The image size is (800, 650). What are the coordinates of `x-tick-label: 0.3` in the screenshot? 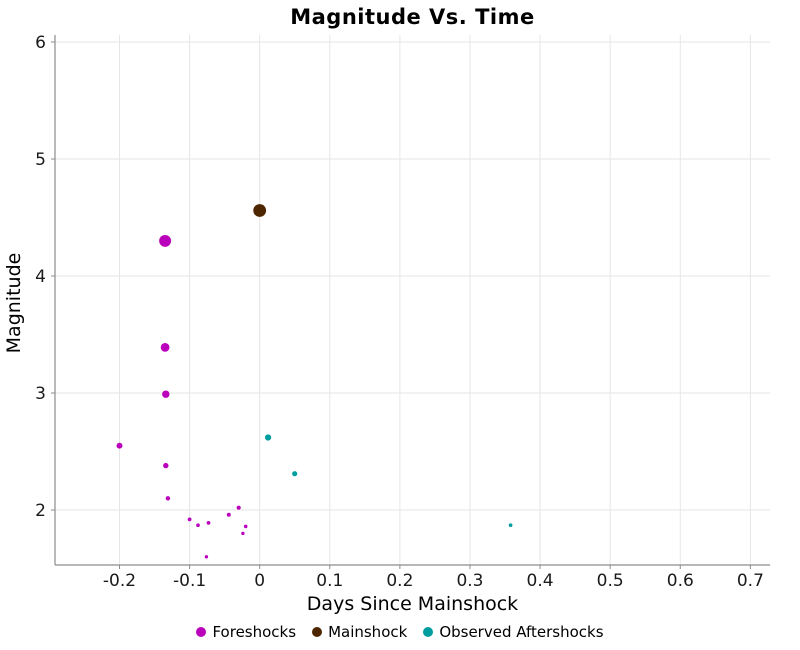 It's located at (469, 581).